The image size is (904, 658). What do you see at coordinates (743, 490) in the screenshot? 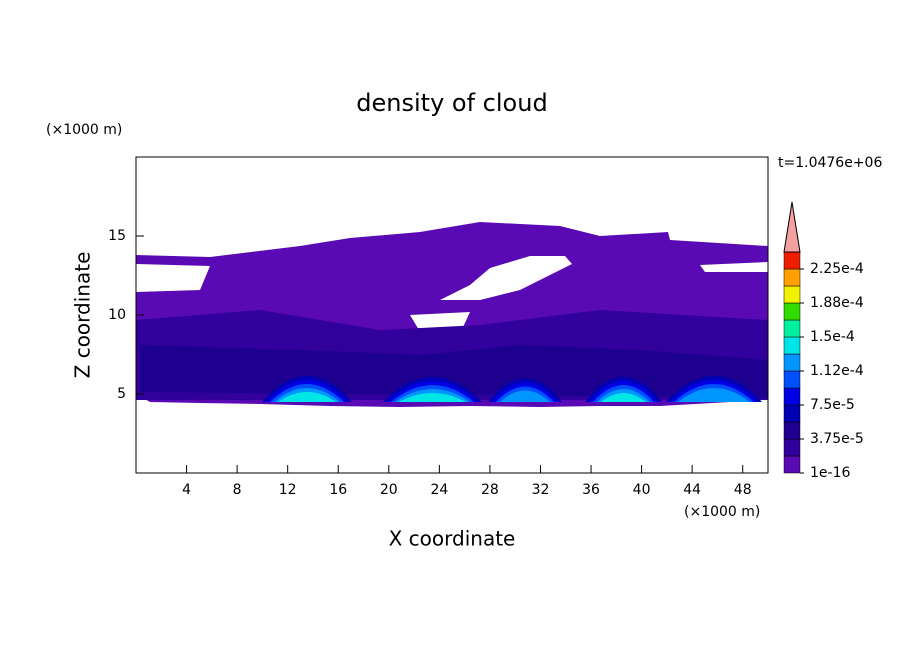
I see `x-tick-label: 48` at bounding box center [743, 490].